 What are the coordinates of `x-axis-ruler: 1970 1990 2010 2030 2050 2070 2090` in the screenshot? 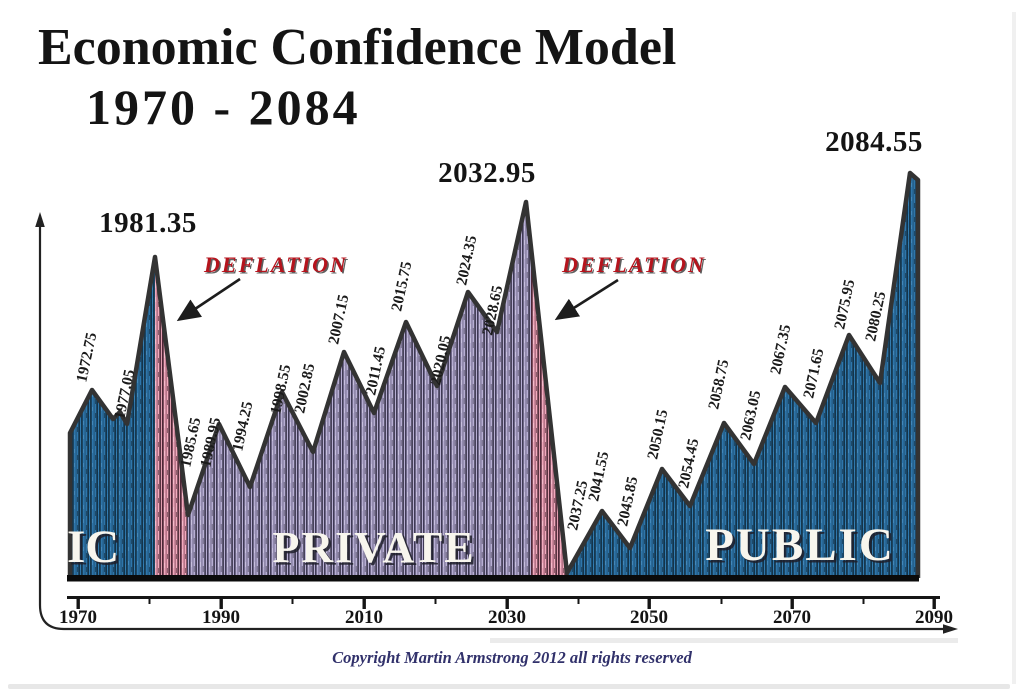 It's located at (506, 612).